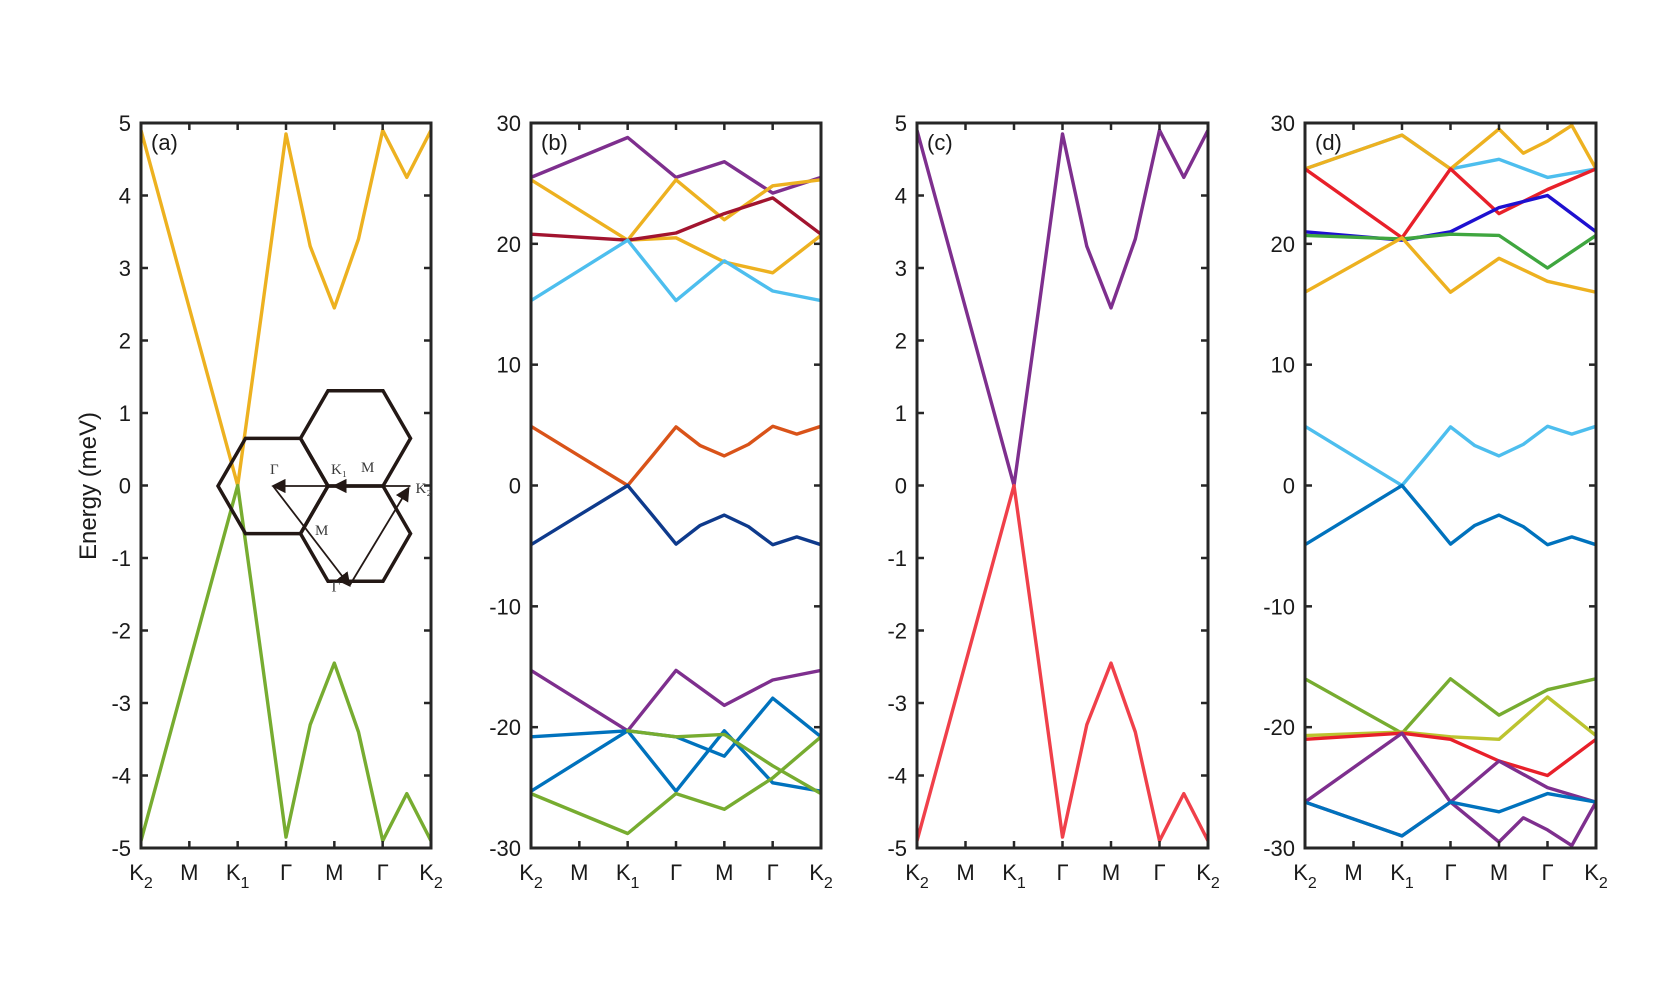 The width and height of the screenshot is (1661, 997). What do you see at coordinates (1328, 142) in the screenshot?
I see `panel-label: (d)` at bounding box center [1328, 142].